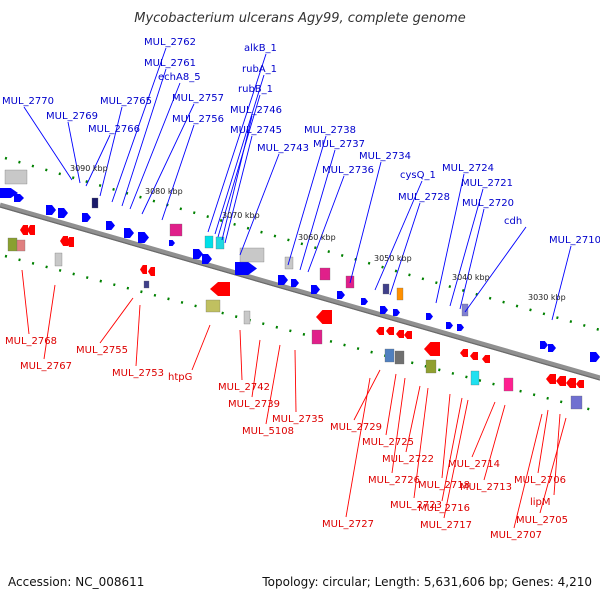 The height and width of the screenshot is (600, 600). What do you see at coordinates (126, 101) in the screenshot?
I see `gene-label-mul-2765: MUL_2765` at bounding box center [126, 101].